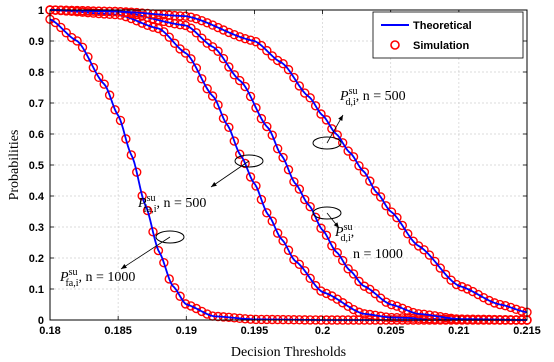 This screenshot has width=554, height=362. Describe the element at coordinates (357, 234) in the screenshot. I see `annotation-2: Psu d,i, n = 1000` at that location.